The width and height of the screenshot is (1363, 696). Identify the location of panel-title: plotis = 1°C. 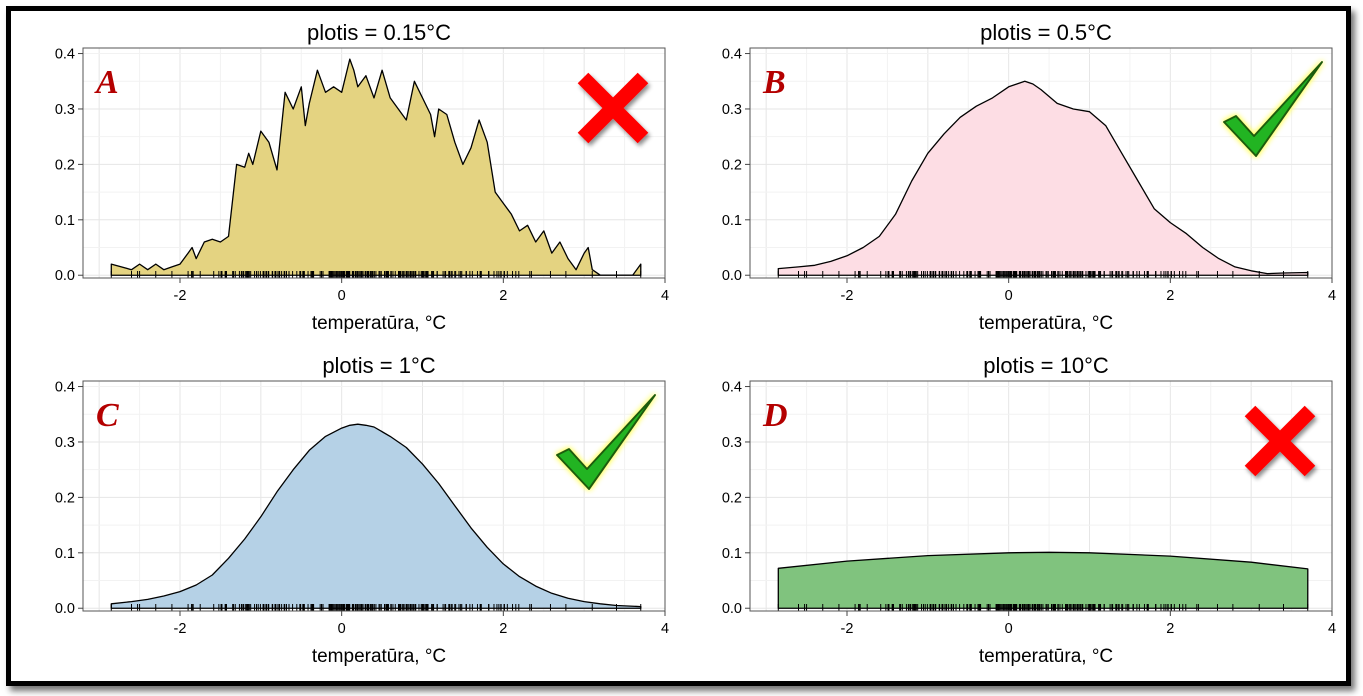
(378, 365).